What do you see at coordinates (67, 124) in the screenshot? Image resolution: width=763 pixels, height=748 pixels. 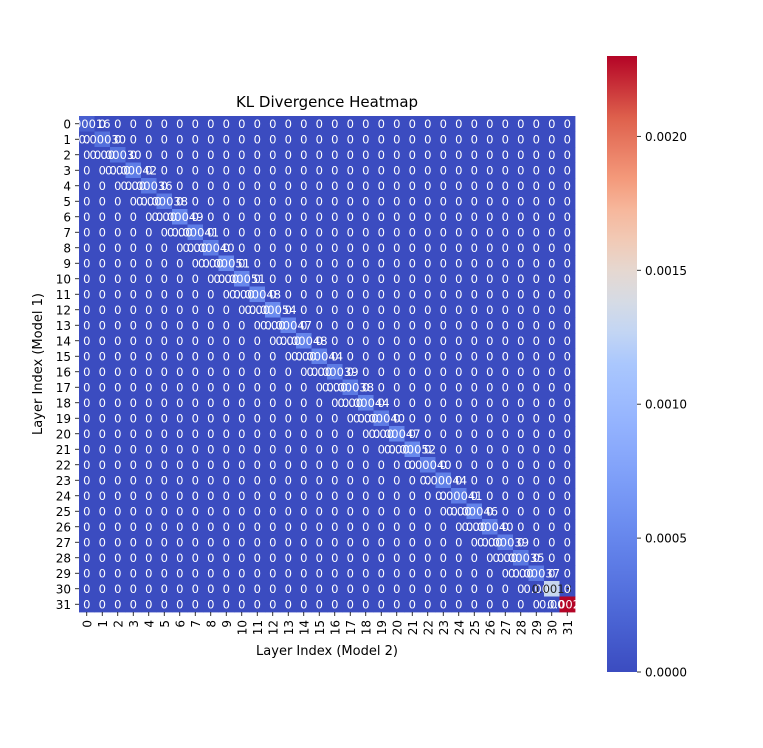 I see `y-tick-label: 0` at bounding box center [67, 124].